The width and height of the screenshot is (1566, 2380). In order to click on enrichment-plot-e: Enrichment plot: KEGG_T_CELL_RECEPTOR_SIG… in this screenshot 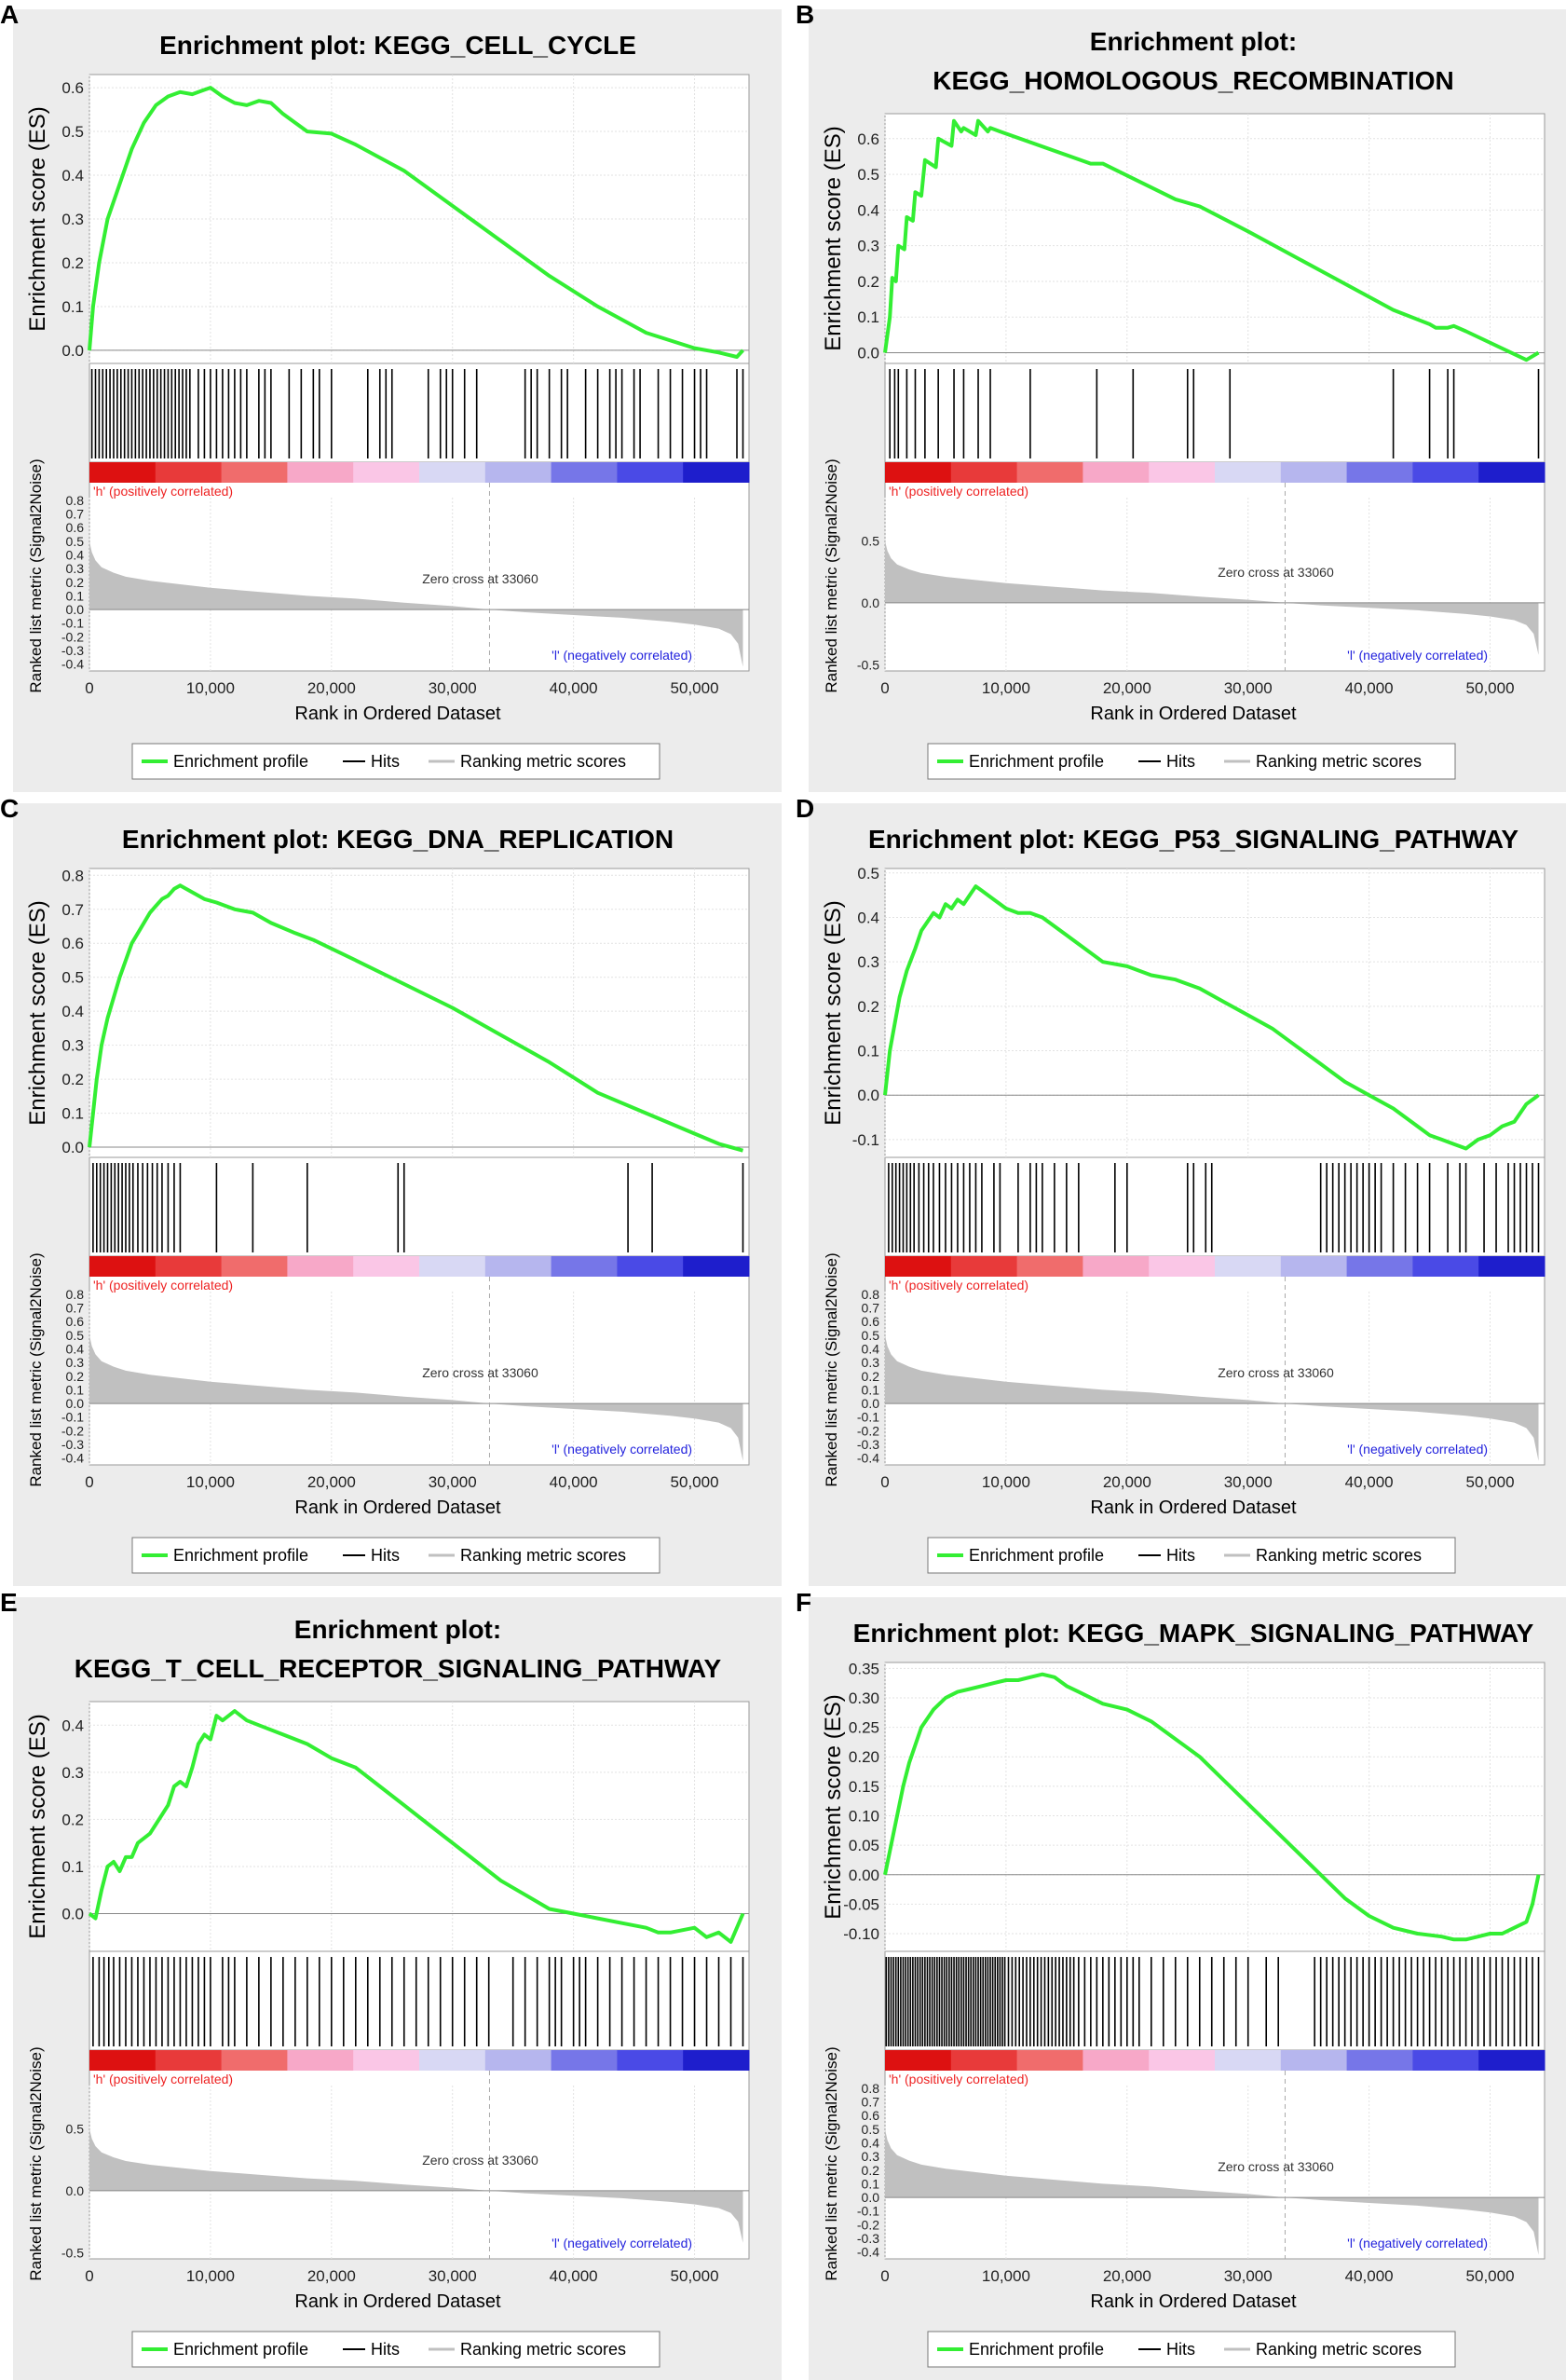, I will do `click(387, 1992)`.